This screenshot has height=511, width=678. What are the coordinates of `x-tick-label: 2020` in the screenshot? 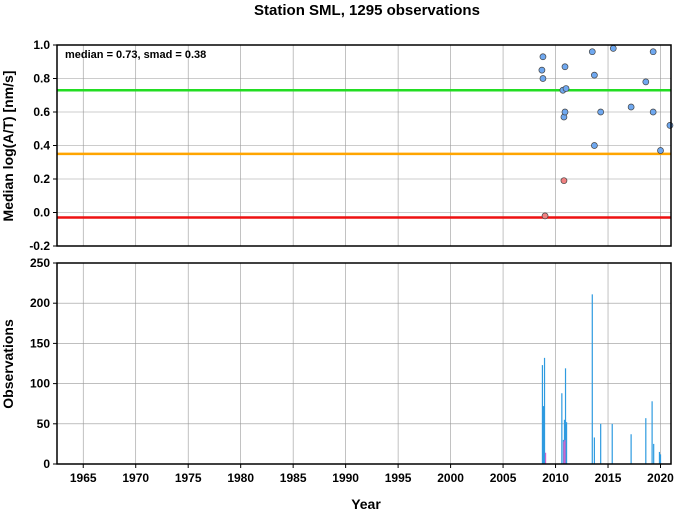 It's located at (660, 478).